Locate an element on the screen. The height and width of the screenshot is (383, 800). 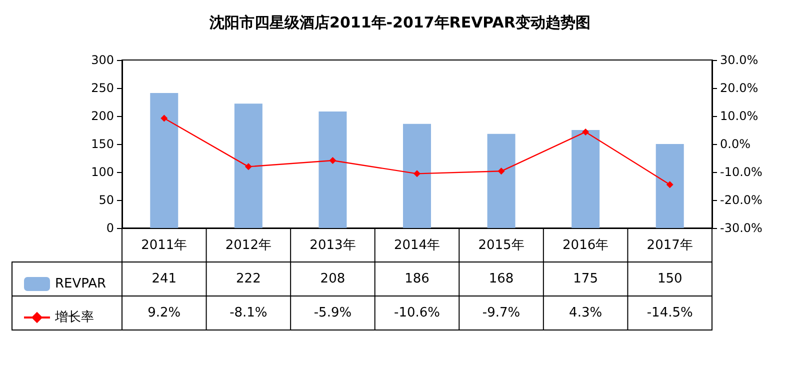
y2-tick-label: 0.0% is located at coordinates (735, 144).